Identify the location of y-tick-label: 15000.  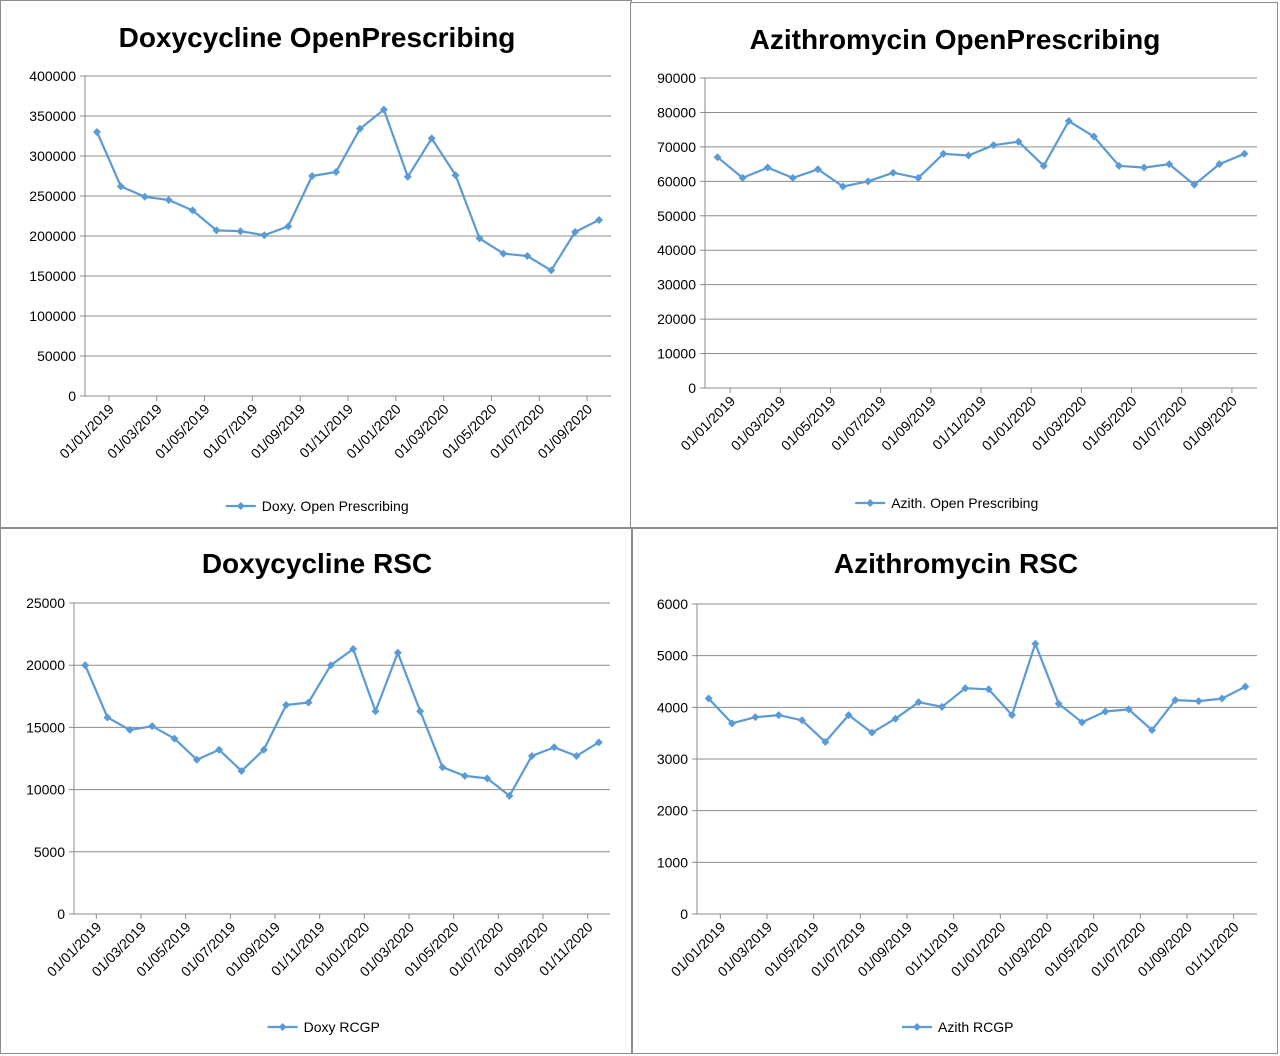
(45, 727).